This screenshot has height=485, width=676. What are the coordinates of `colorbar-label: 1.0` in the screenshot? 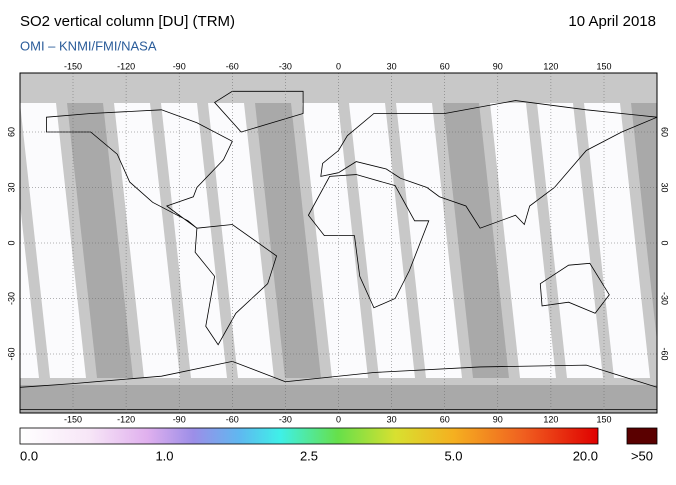 It's located at (164, 455).